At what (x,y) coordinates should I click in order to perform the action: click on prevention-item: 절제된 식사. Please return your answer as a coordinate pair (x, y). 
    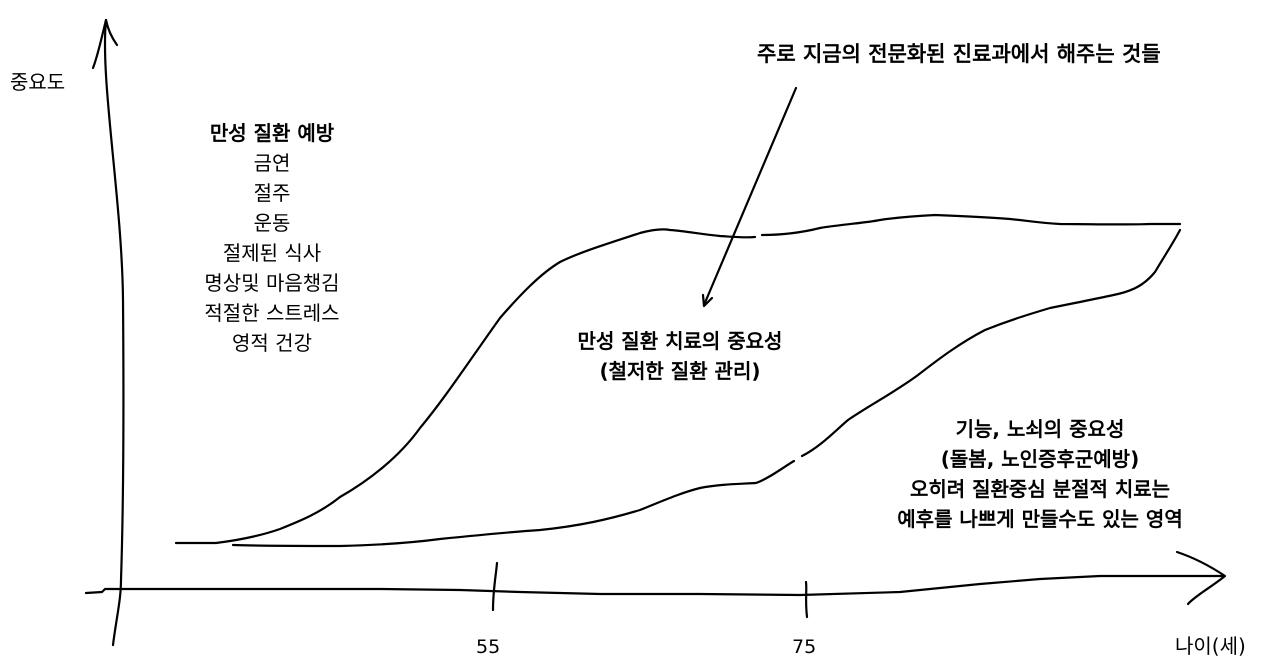
    Looking at the image, I should click on (272, 253).